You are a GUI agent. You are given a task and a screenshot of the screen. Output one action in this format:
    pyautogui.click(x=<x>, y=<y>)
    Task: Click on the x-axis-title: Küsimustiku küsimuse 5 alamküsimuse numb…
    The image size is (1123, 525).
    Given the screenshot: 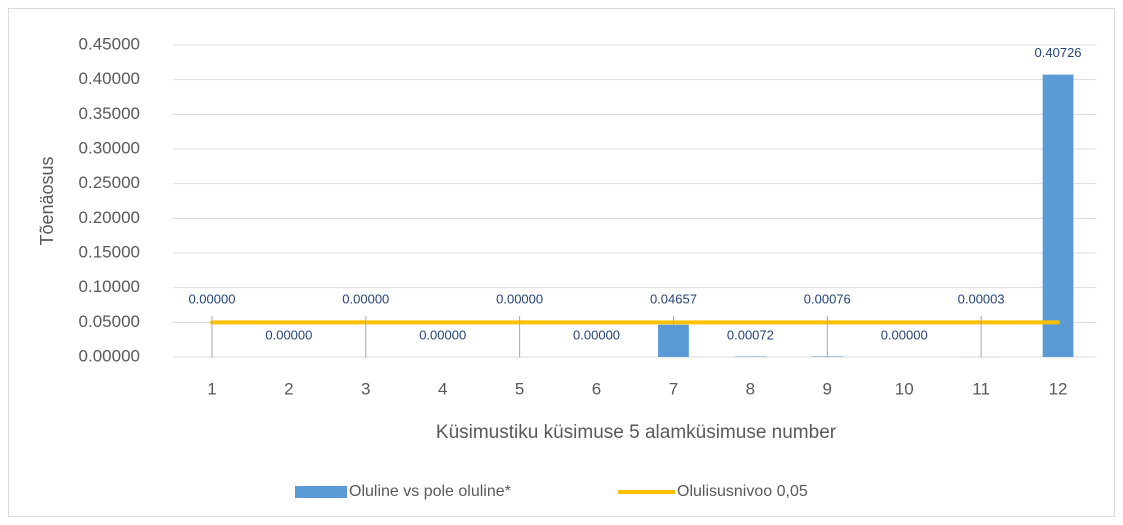 What is the action you would take?
    pyautogui.click(x=636, y=432)
    